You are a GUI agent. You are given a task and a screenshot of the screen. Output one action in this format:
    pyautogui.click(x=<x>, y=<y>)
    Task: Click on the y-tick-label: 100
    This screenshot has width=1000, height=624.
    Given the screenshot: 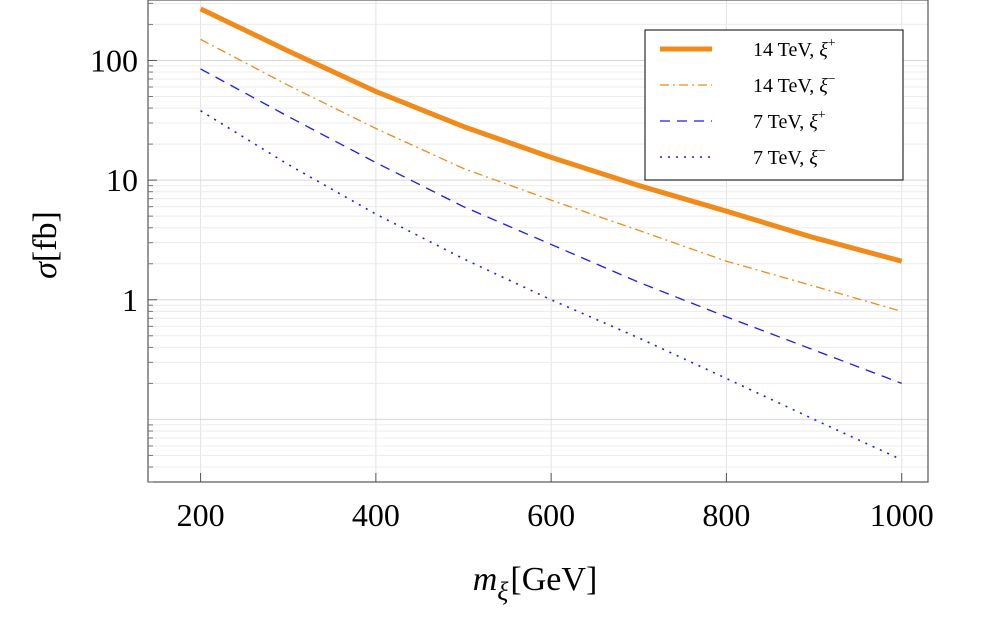 What is the action you would take?
    pyautogui.click(x=114, y=60)
    